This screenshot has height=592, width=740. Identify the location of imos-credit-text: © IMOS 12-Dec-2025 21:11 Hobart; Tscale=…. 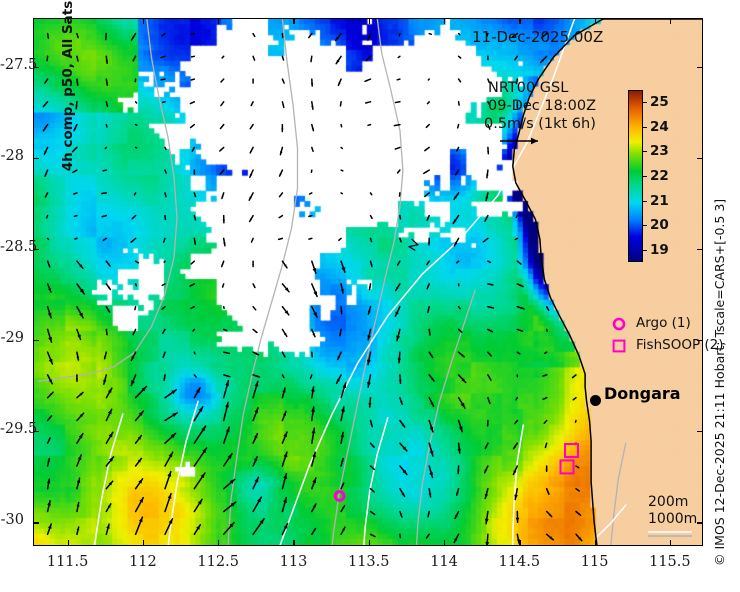
(719, 382).